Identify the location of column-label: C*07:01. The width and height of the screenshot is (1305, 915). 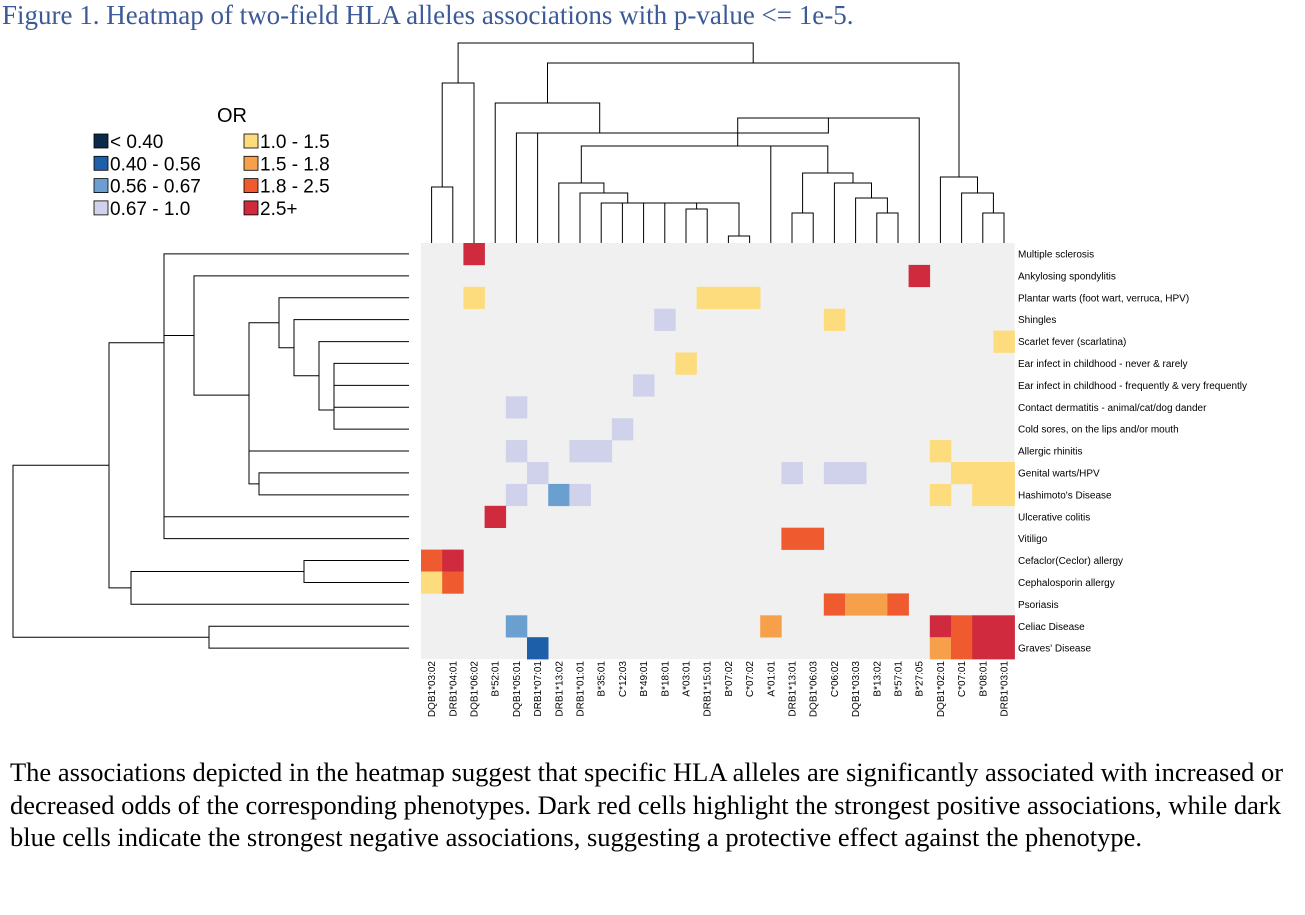
(962, 679).